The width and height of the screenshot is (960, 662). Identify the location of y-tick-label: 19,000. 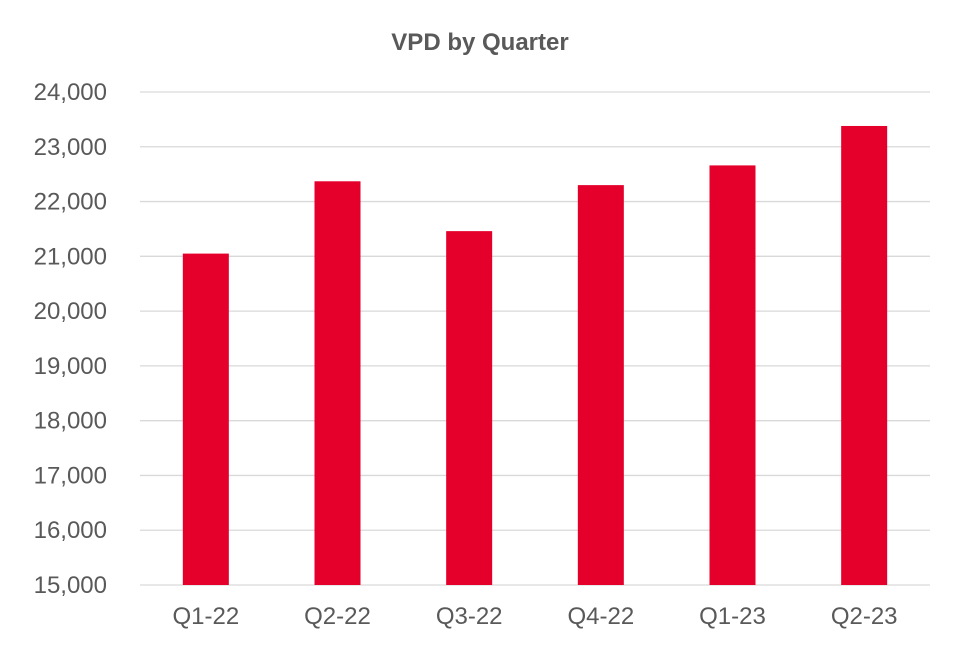
(70, 366).